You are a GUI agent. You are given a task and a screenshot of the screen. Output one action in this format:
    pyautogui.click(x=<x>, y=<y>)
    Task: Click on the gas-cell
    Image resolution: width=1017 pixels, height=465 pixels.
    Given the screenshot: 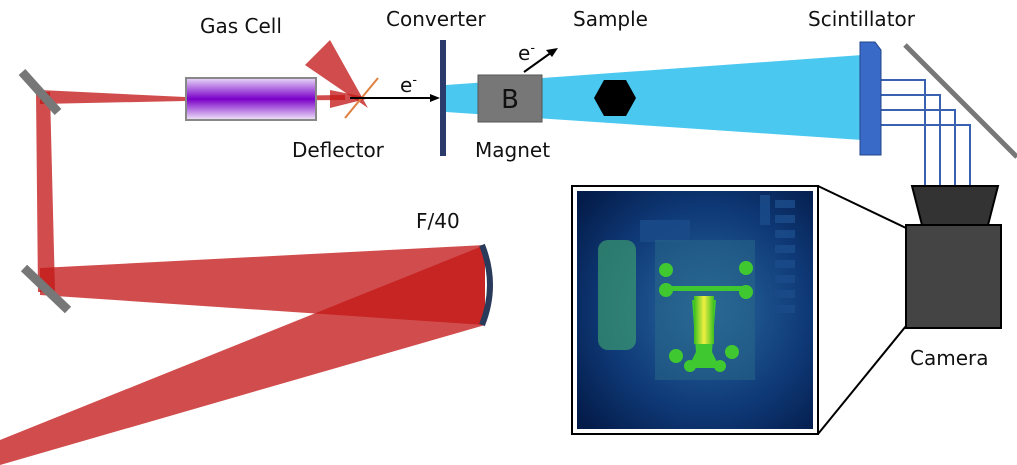 What is the action you would take?
    pyautogui.click(x=251, y=99)
    